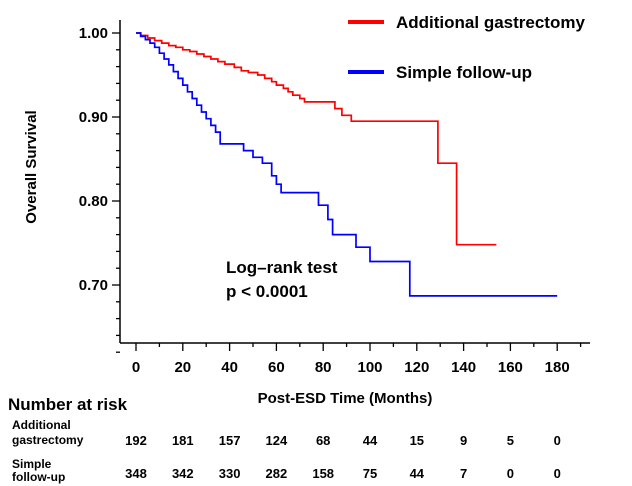  Describe the element at coordinates (463, 440) in the screenshot. I see `risk-value: 9` at that location.